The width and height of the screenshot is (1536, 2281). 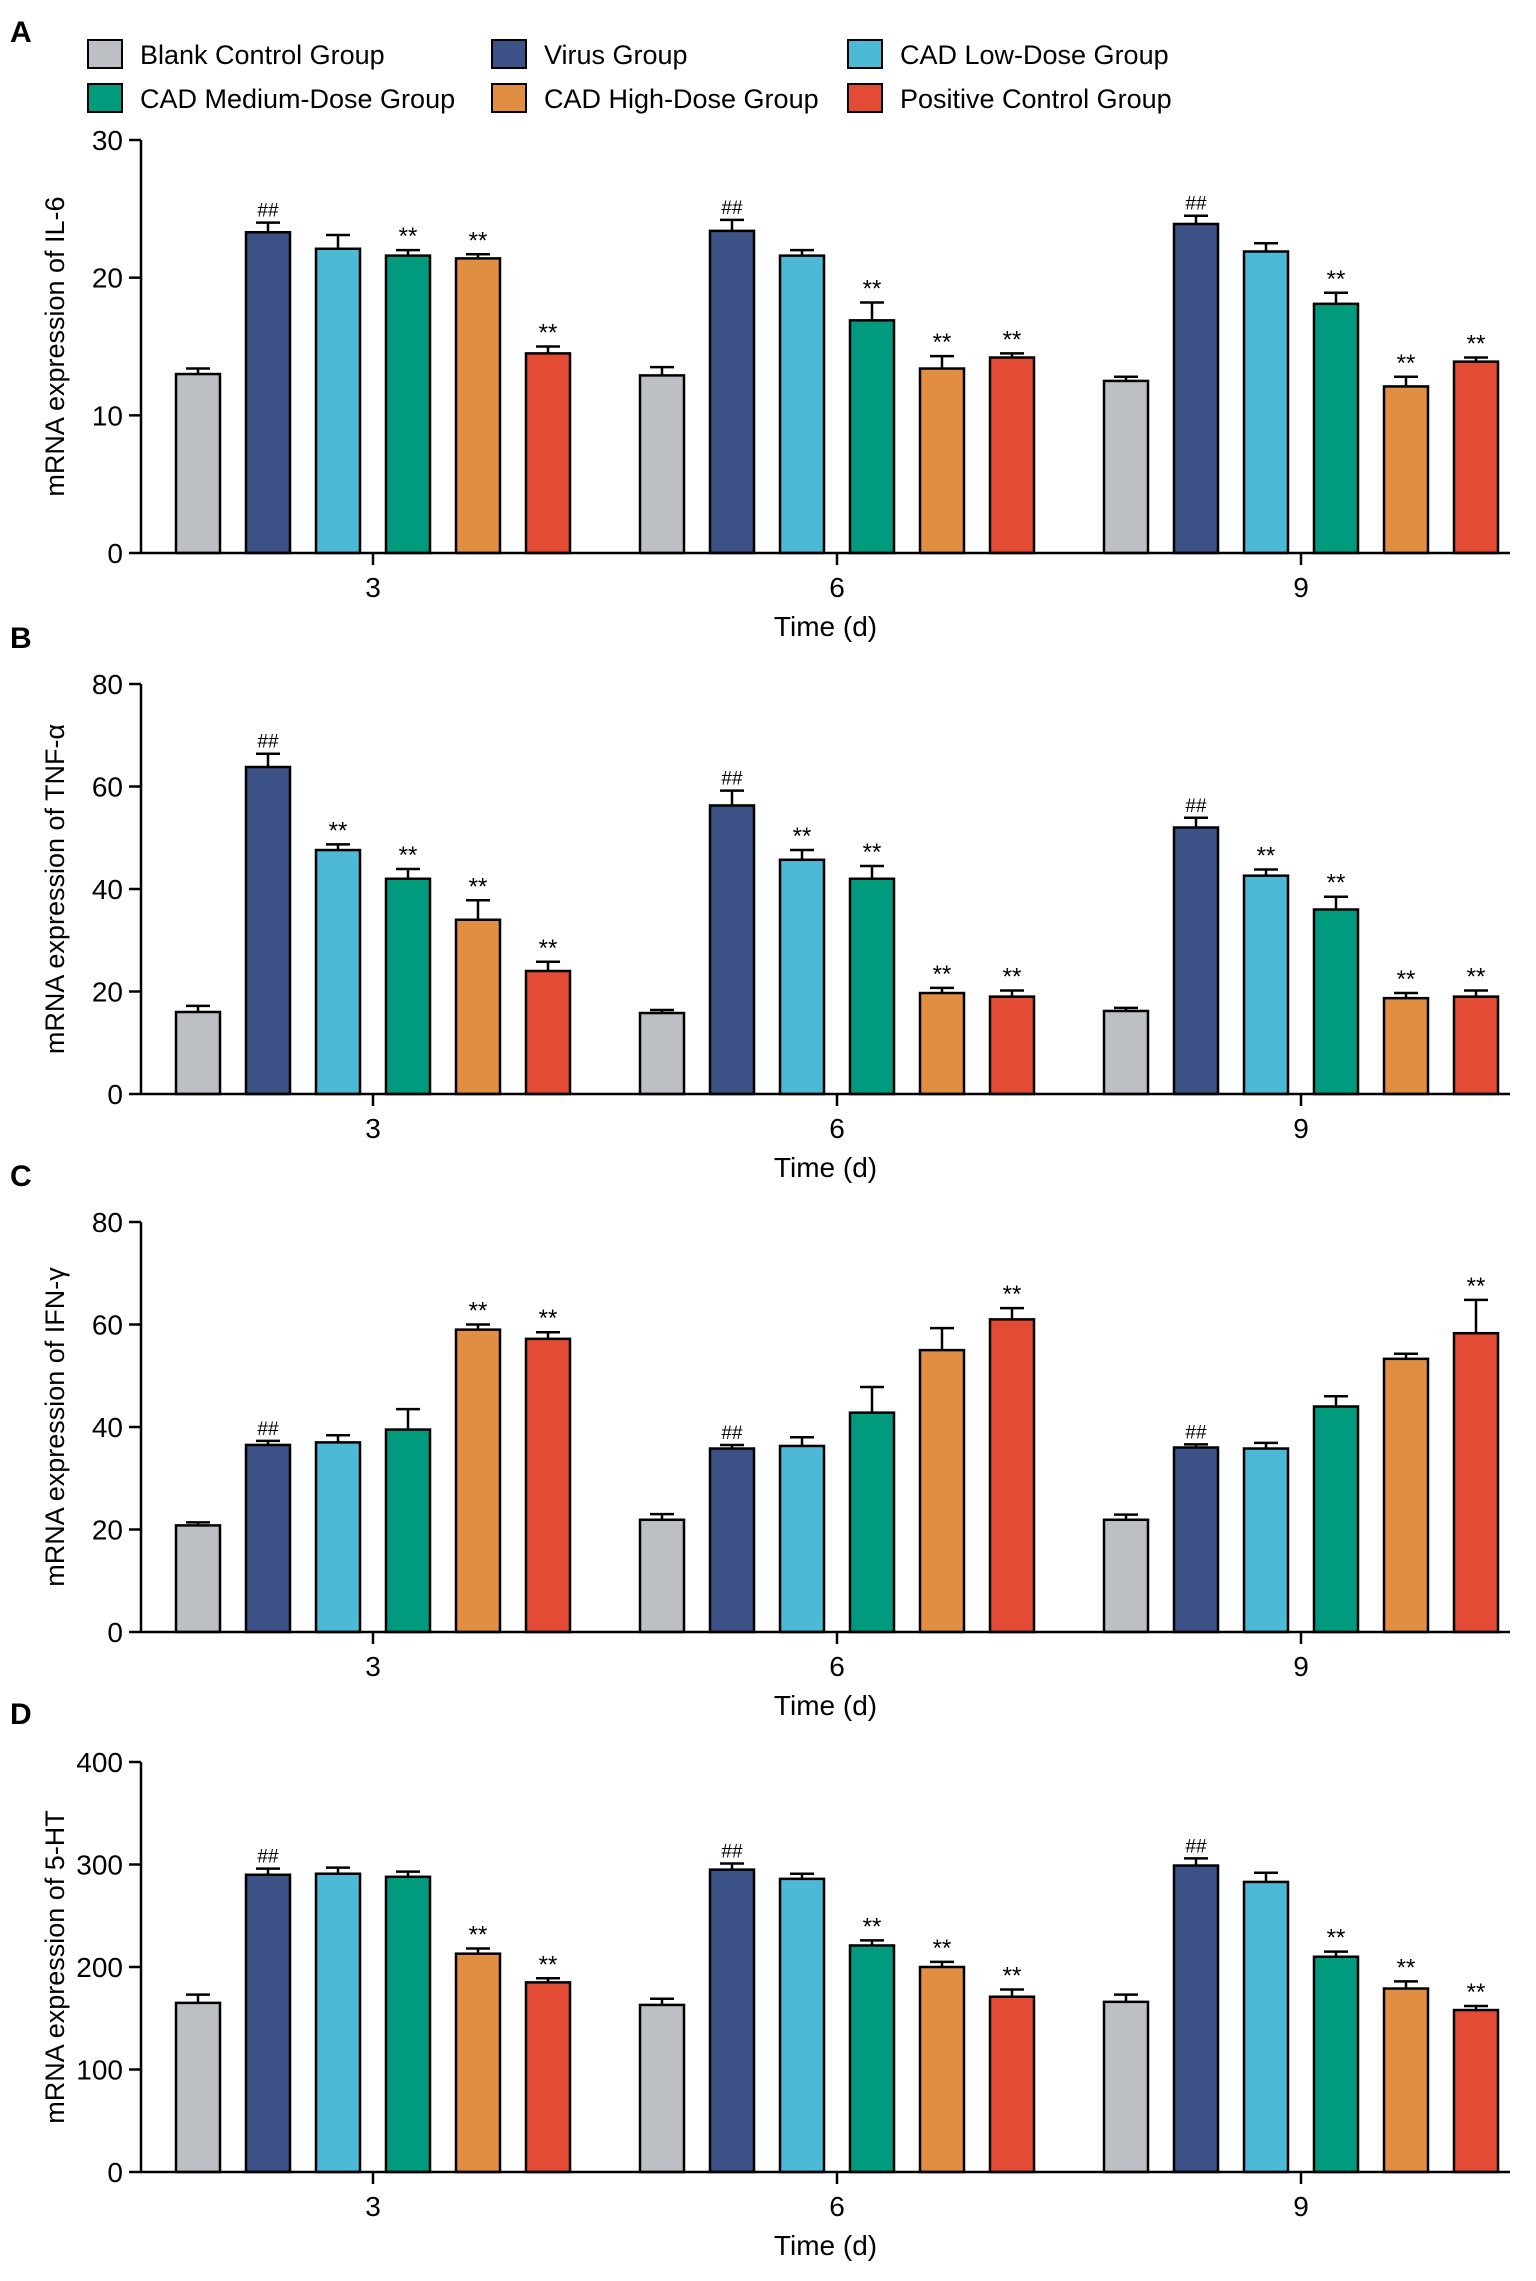 What do you see at coordinates (107, 415) in the screenshot?
I see `y-tick-label: 10` at bounding box center [107, 415].